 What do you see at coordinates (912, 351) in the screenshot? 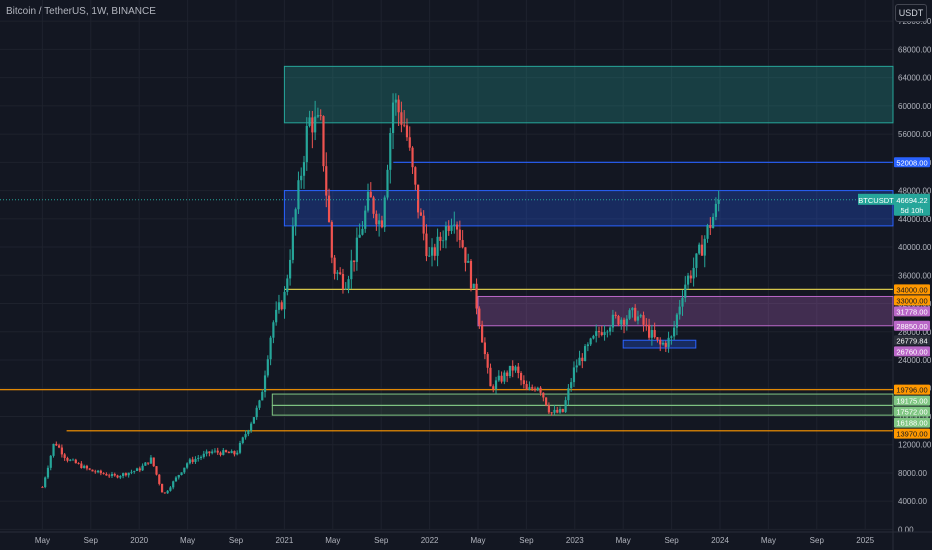
I see `price-label-26760.00` at bounding box center [912, 351].